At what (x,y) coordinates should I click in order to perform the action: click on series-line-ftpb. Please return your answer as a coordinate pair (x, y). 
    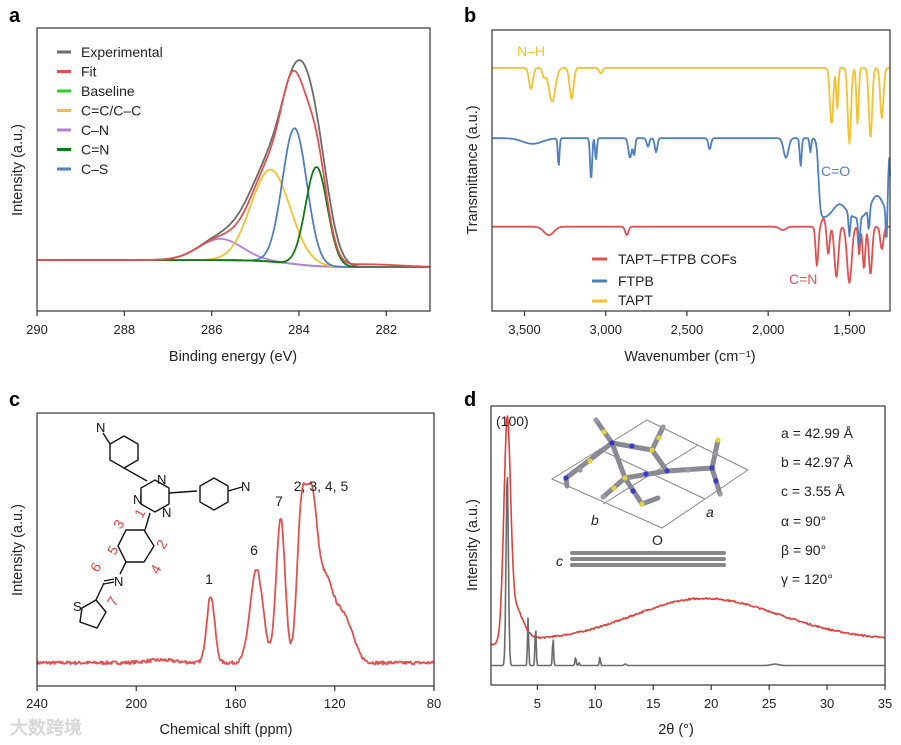
    Looking at the image, I should click on (691, 192).